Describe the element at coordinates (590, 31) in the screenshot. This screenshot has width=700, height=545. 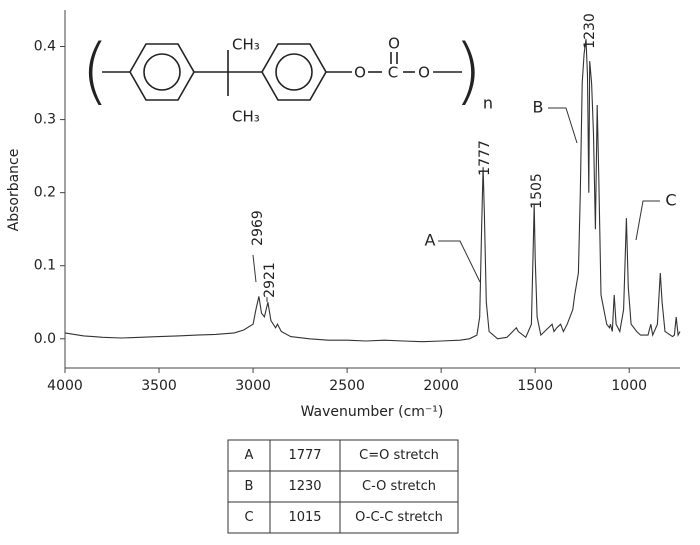
I see `peak-label: 1230` at that location.